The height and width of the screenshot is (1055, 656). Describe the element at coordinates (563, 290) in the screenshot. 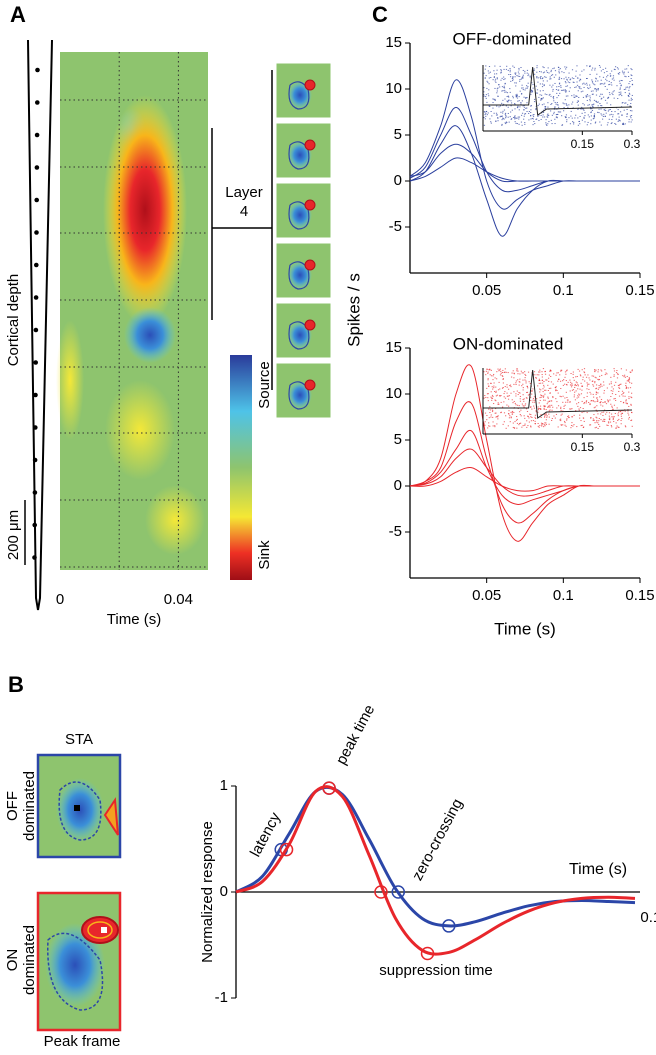

I see `x-tick-label: 0.1` at that location.